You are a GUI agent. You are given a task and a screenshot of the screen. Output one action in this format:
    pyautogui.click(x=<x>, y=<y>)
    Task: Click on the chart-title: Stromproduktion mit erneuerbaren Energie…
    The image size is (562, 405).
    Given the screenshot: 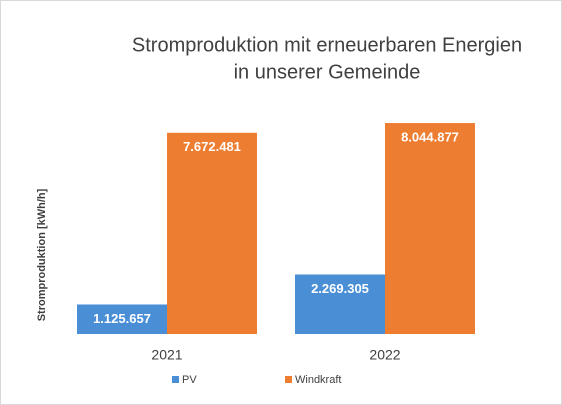 What is the action you would take?
    pyautogui.click(x=327, y=45)
    